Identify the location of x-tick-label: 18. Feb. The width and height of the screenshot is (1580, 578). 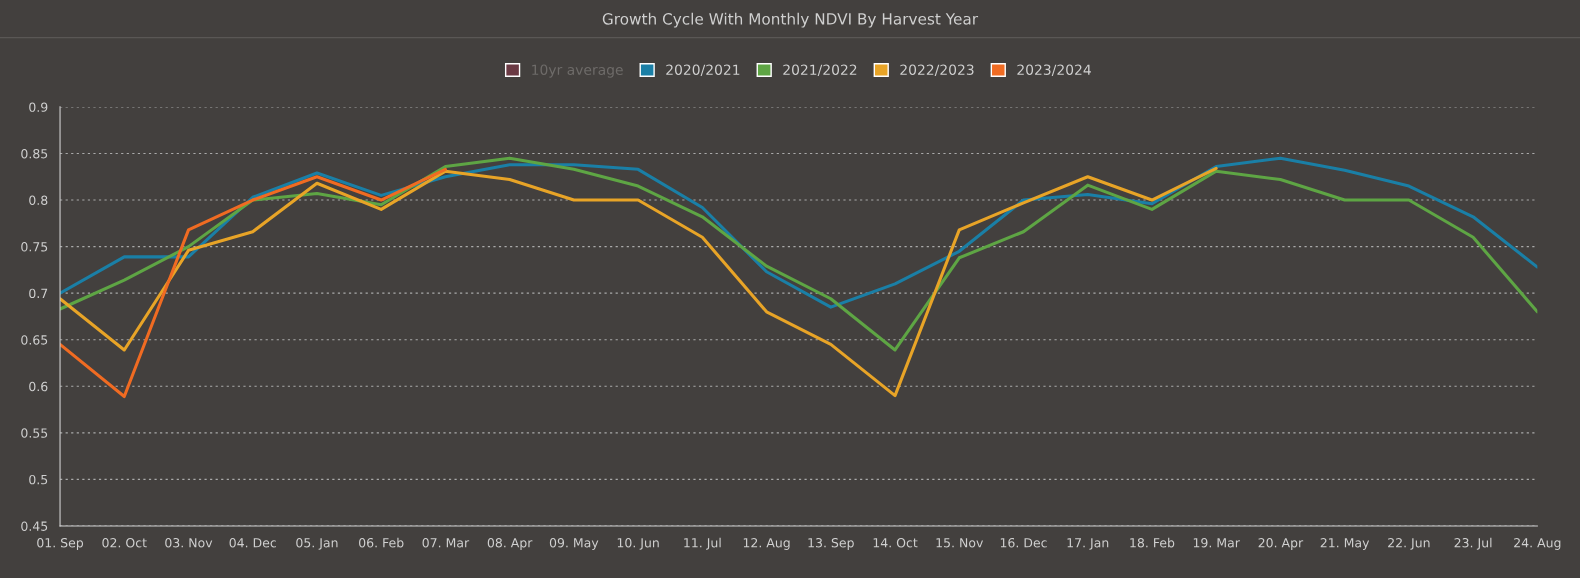
(1152, 542).